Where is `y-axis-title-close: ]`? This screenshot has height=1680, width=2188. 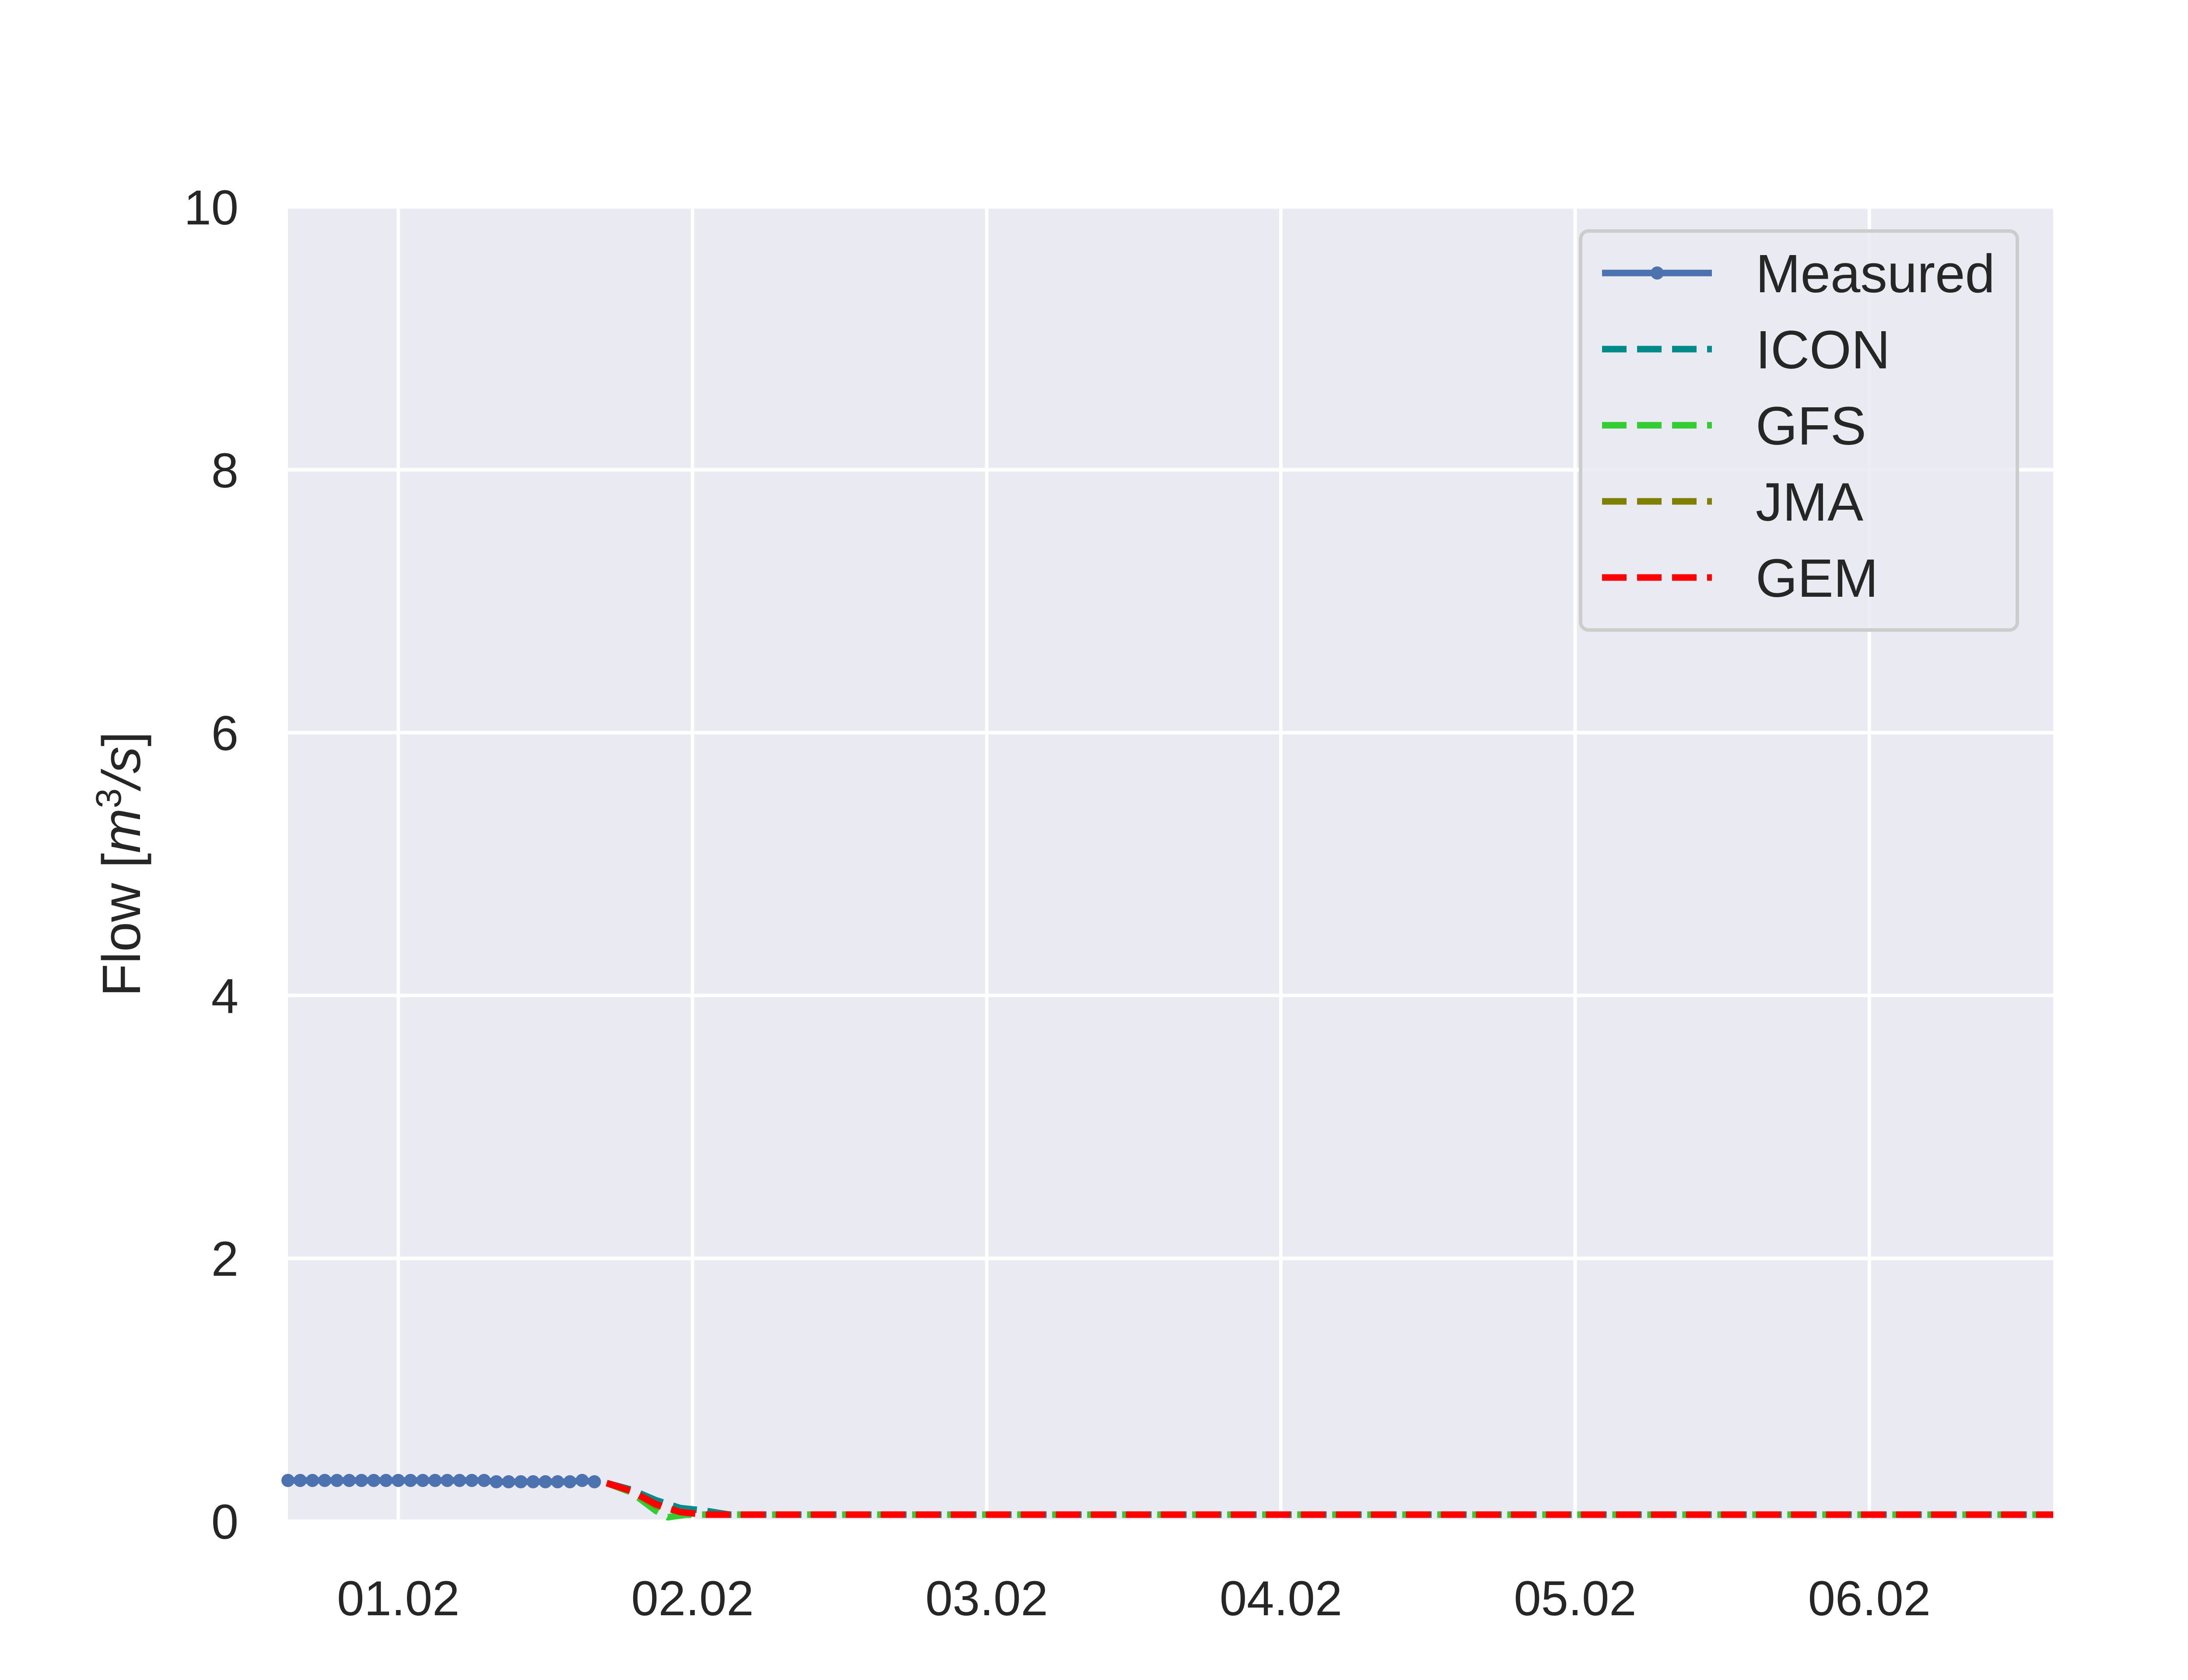
y-axis-title-close: ] is located at coordinates (122, 739).